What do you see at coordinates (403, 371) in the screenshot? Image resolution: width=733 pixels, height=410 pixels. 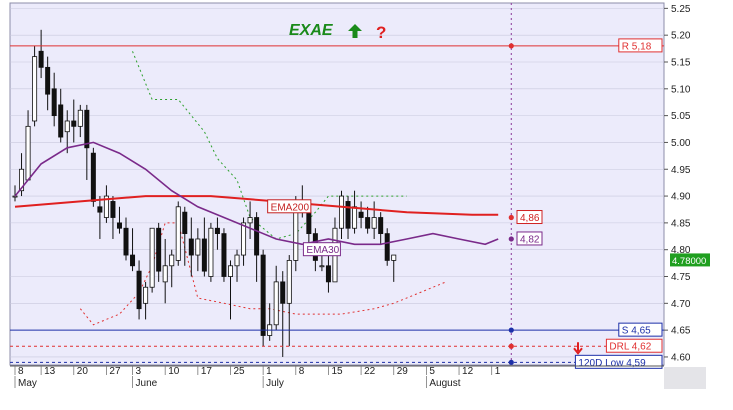 I see `x-tick-label: 29` at bounding box center [403, 371].